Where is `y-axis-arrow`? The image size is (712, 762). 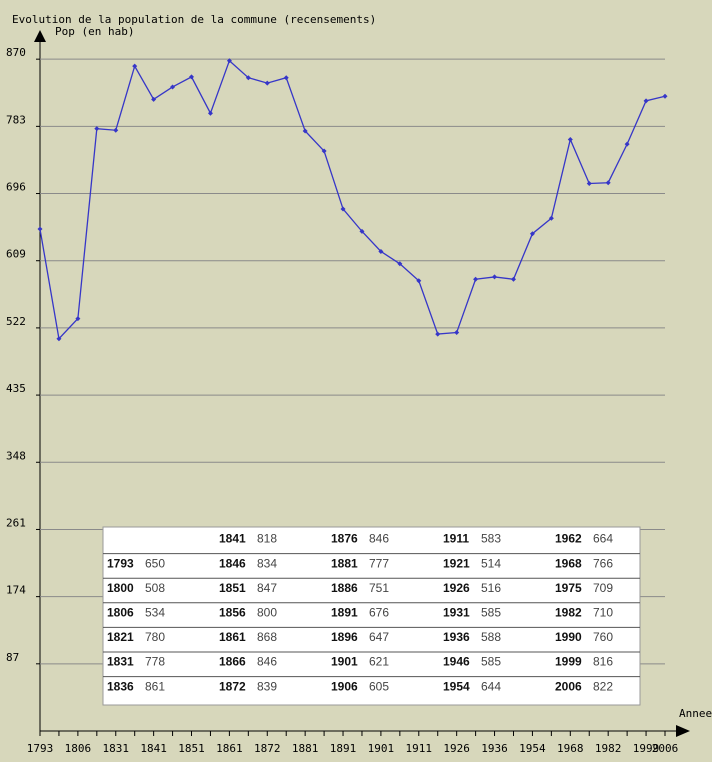
y-axis-arrow is located at coordinates (40, 36).